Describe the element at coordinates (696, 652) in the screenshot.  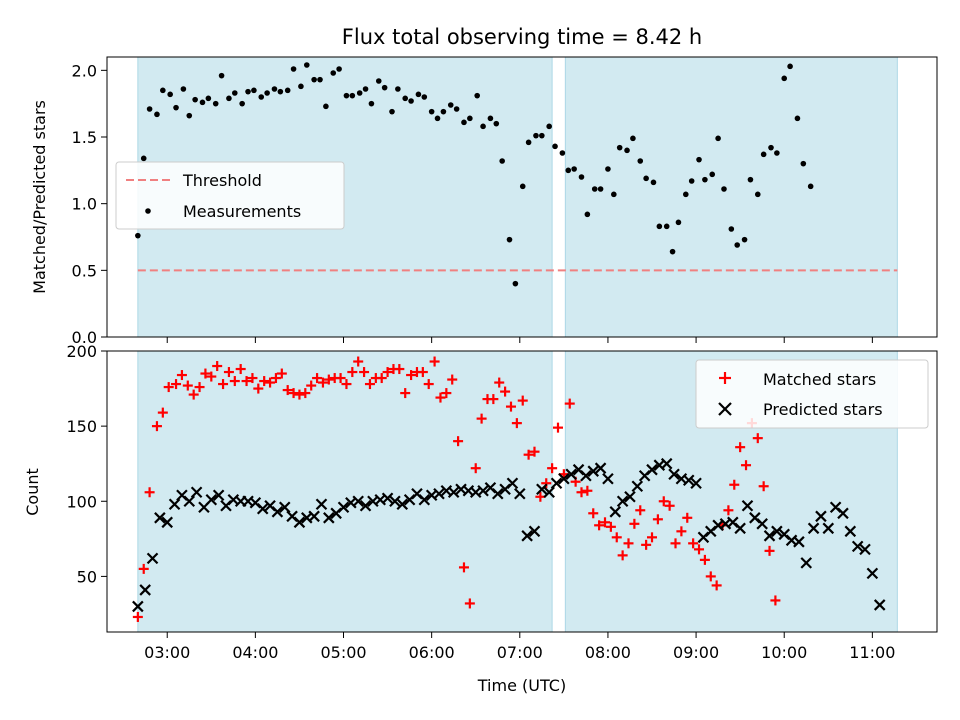
I see `x-tick-label: 09:00` at that location.